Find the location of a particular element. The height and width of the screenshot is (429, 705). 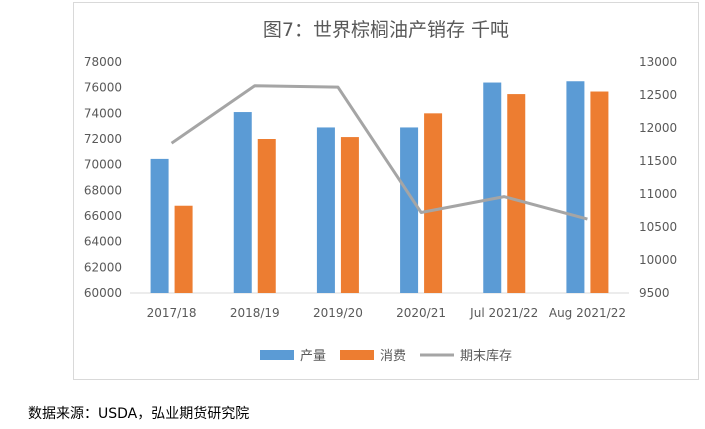

y-left-tick-label: 72000 is located at coordinates (103, 139).